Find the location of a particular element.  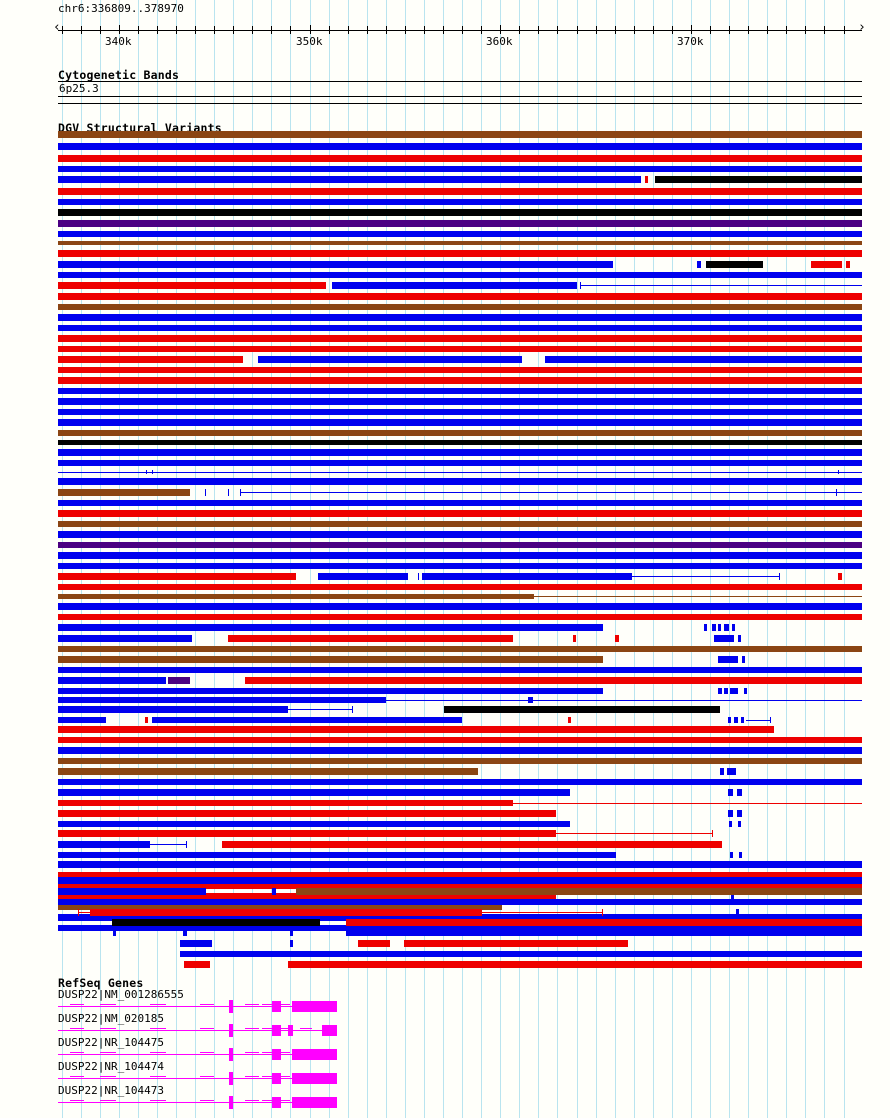

gene-label: DUSP22|NM_001286555 is located at coordinates (121, 994).